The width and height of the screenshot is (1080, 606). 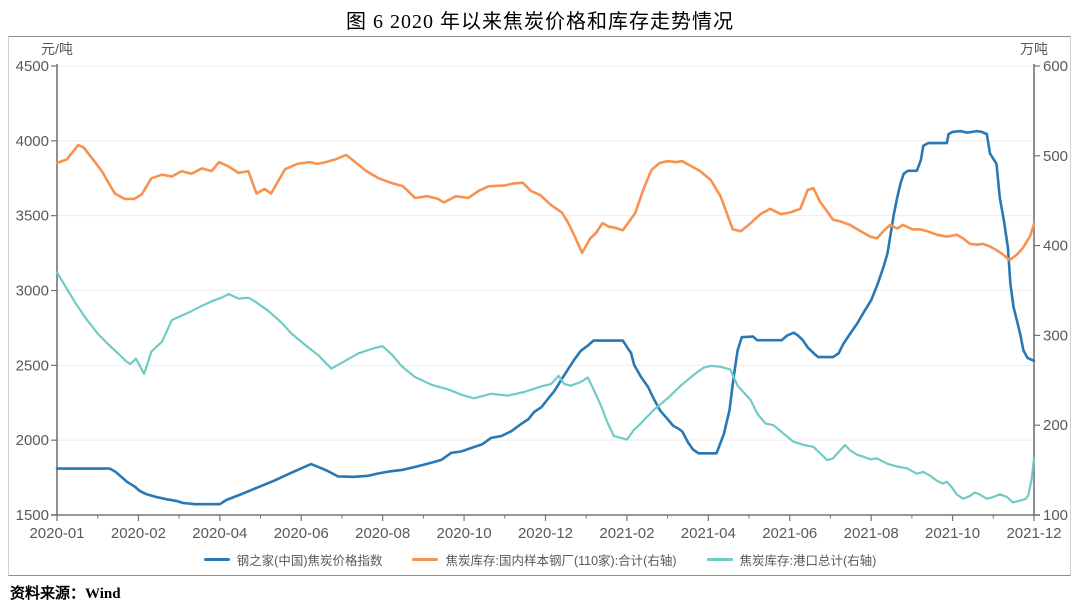 I want to click on legend-item: 焦炭库存:港口总计(右轴), so click(x=791, y=559).